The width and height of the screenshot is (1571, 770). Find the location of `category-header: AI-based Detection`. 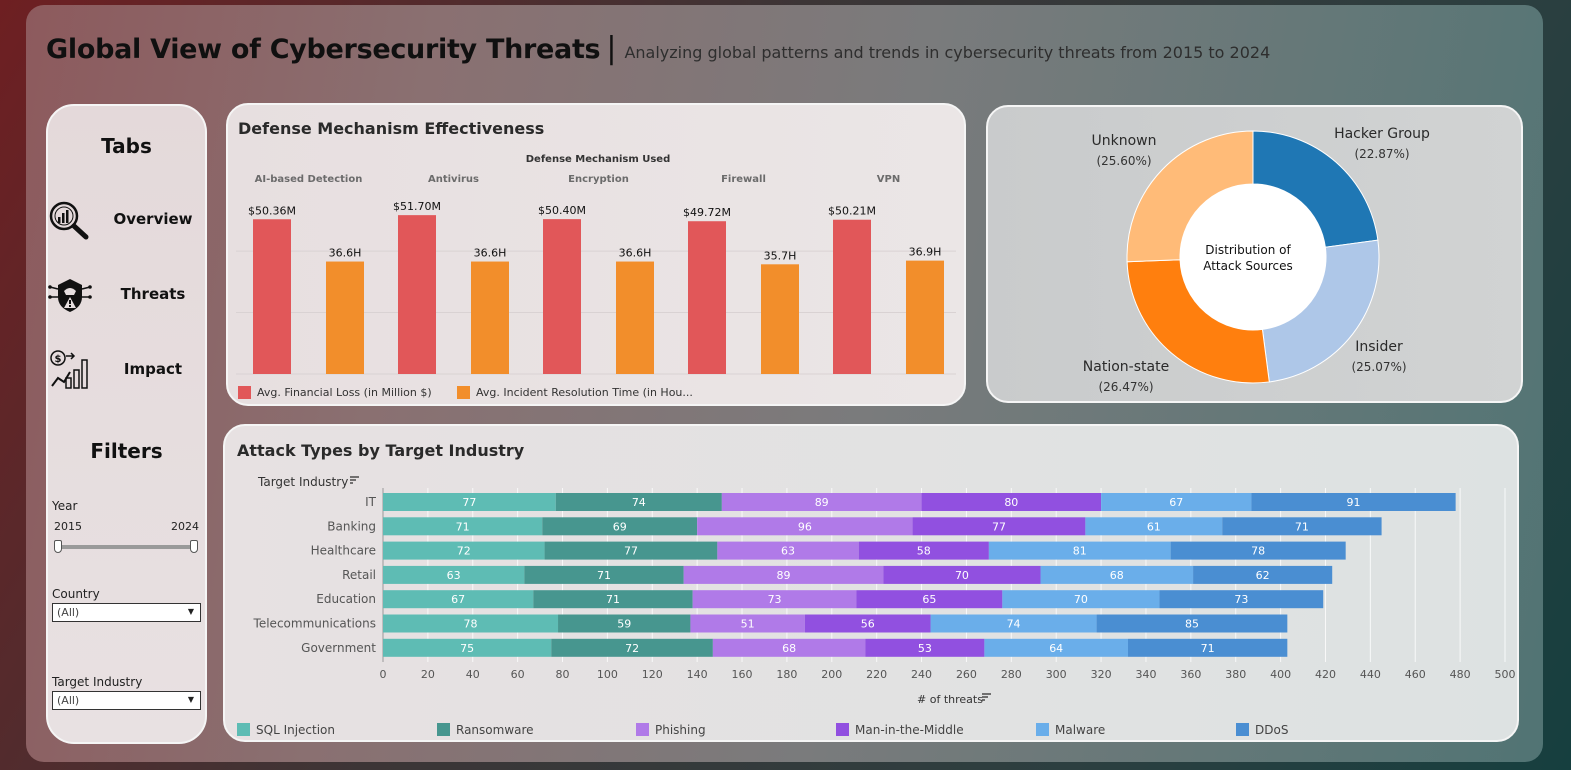

category-header: AI-based Detection is located at coordinates (309, 179).